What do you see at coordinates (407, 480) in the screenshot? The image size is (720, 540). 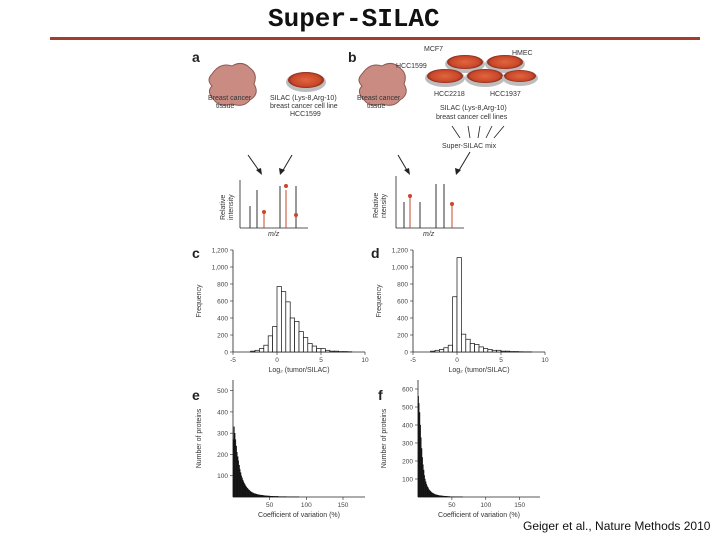 I see `ytick-f-0: 100` at bounding box center [407, 480].